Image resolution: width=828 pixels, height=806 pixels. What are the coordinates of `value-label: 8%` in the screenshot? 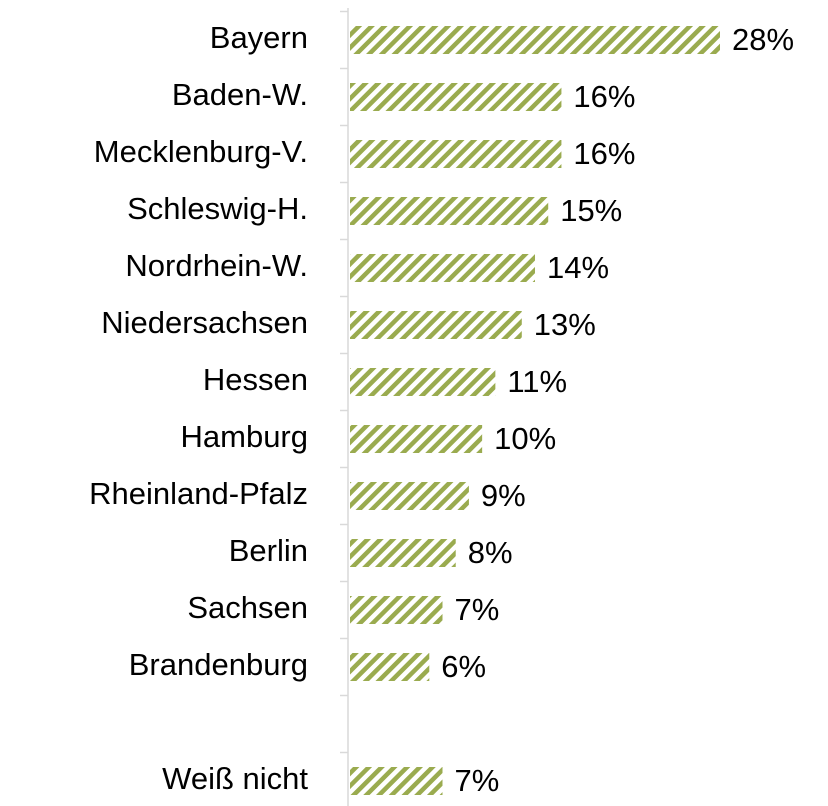 It's located at (490, 552).